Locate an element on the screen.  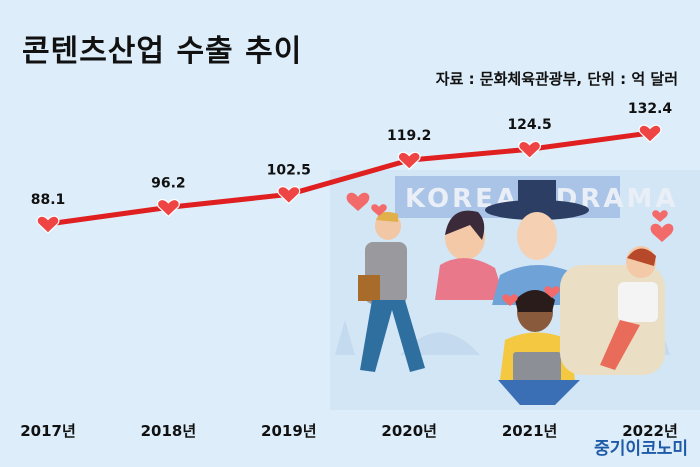
floating-hearts is located at coordinates (510, 249).